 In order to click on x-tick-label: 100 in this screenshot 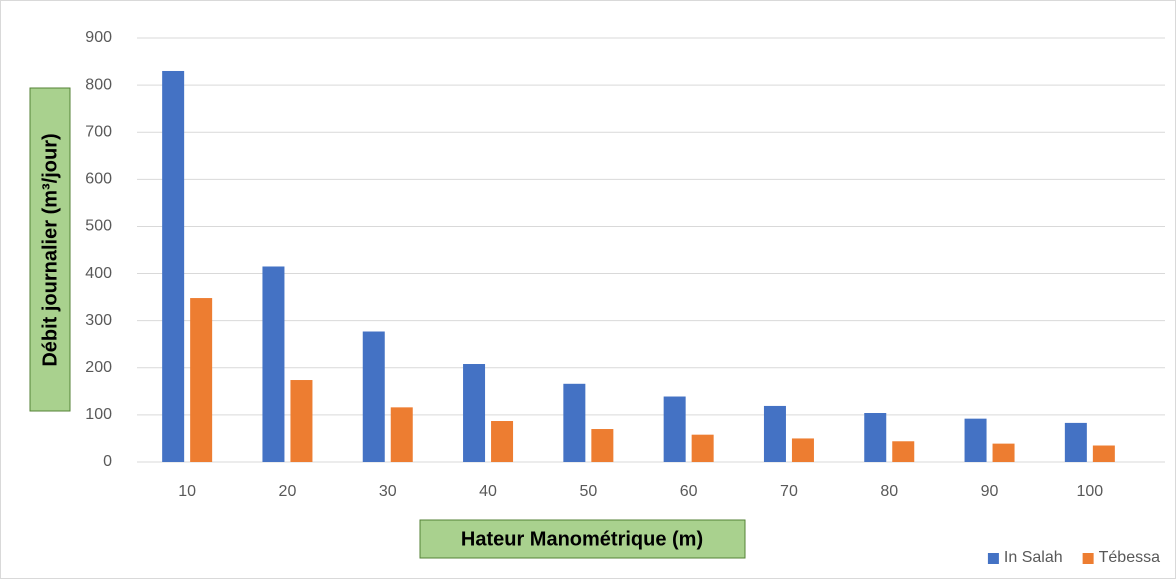, I will do `click(1089, 491)`.